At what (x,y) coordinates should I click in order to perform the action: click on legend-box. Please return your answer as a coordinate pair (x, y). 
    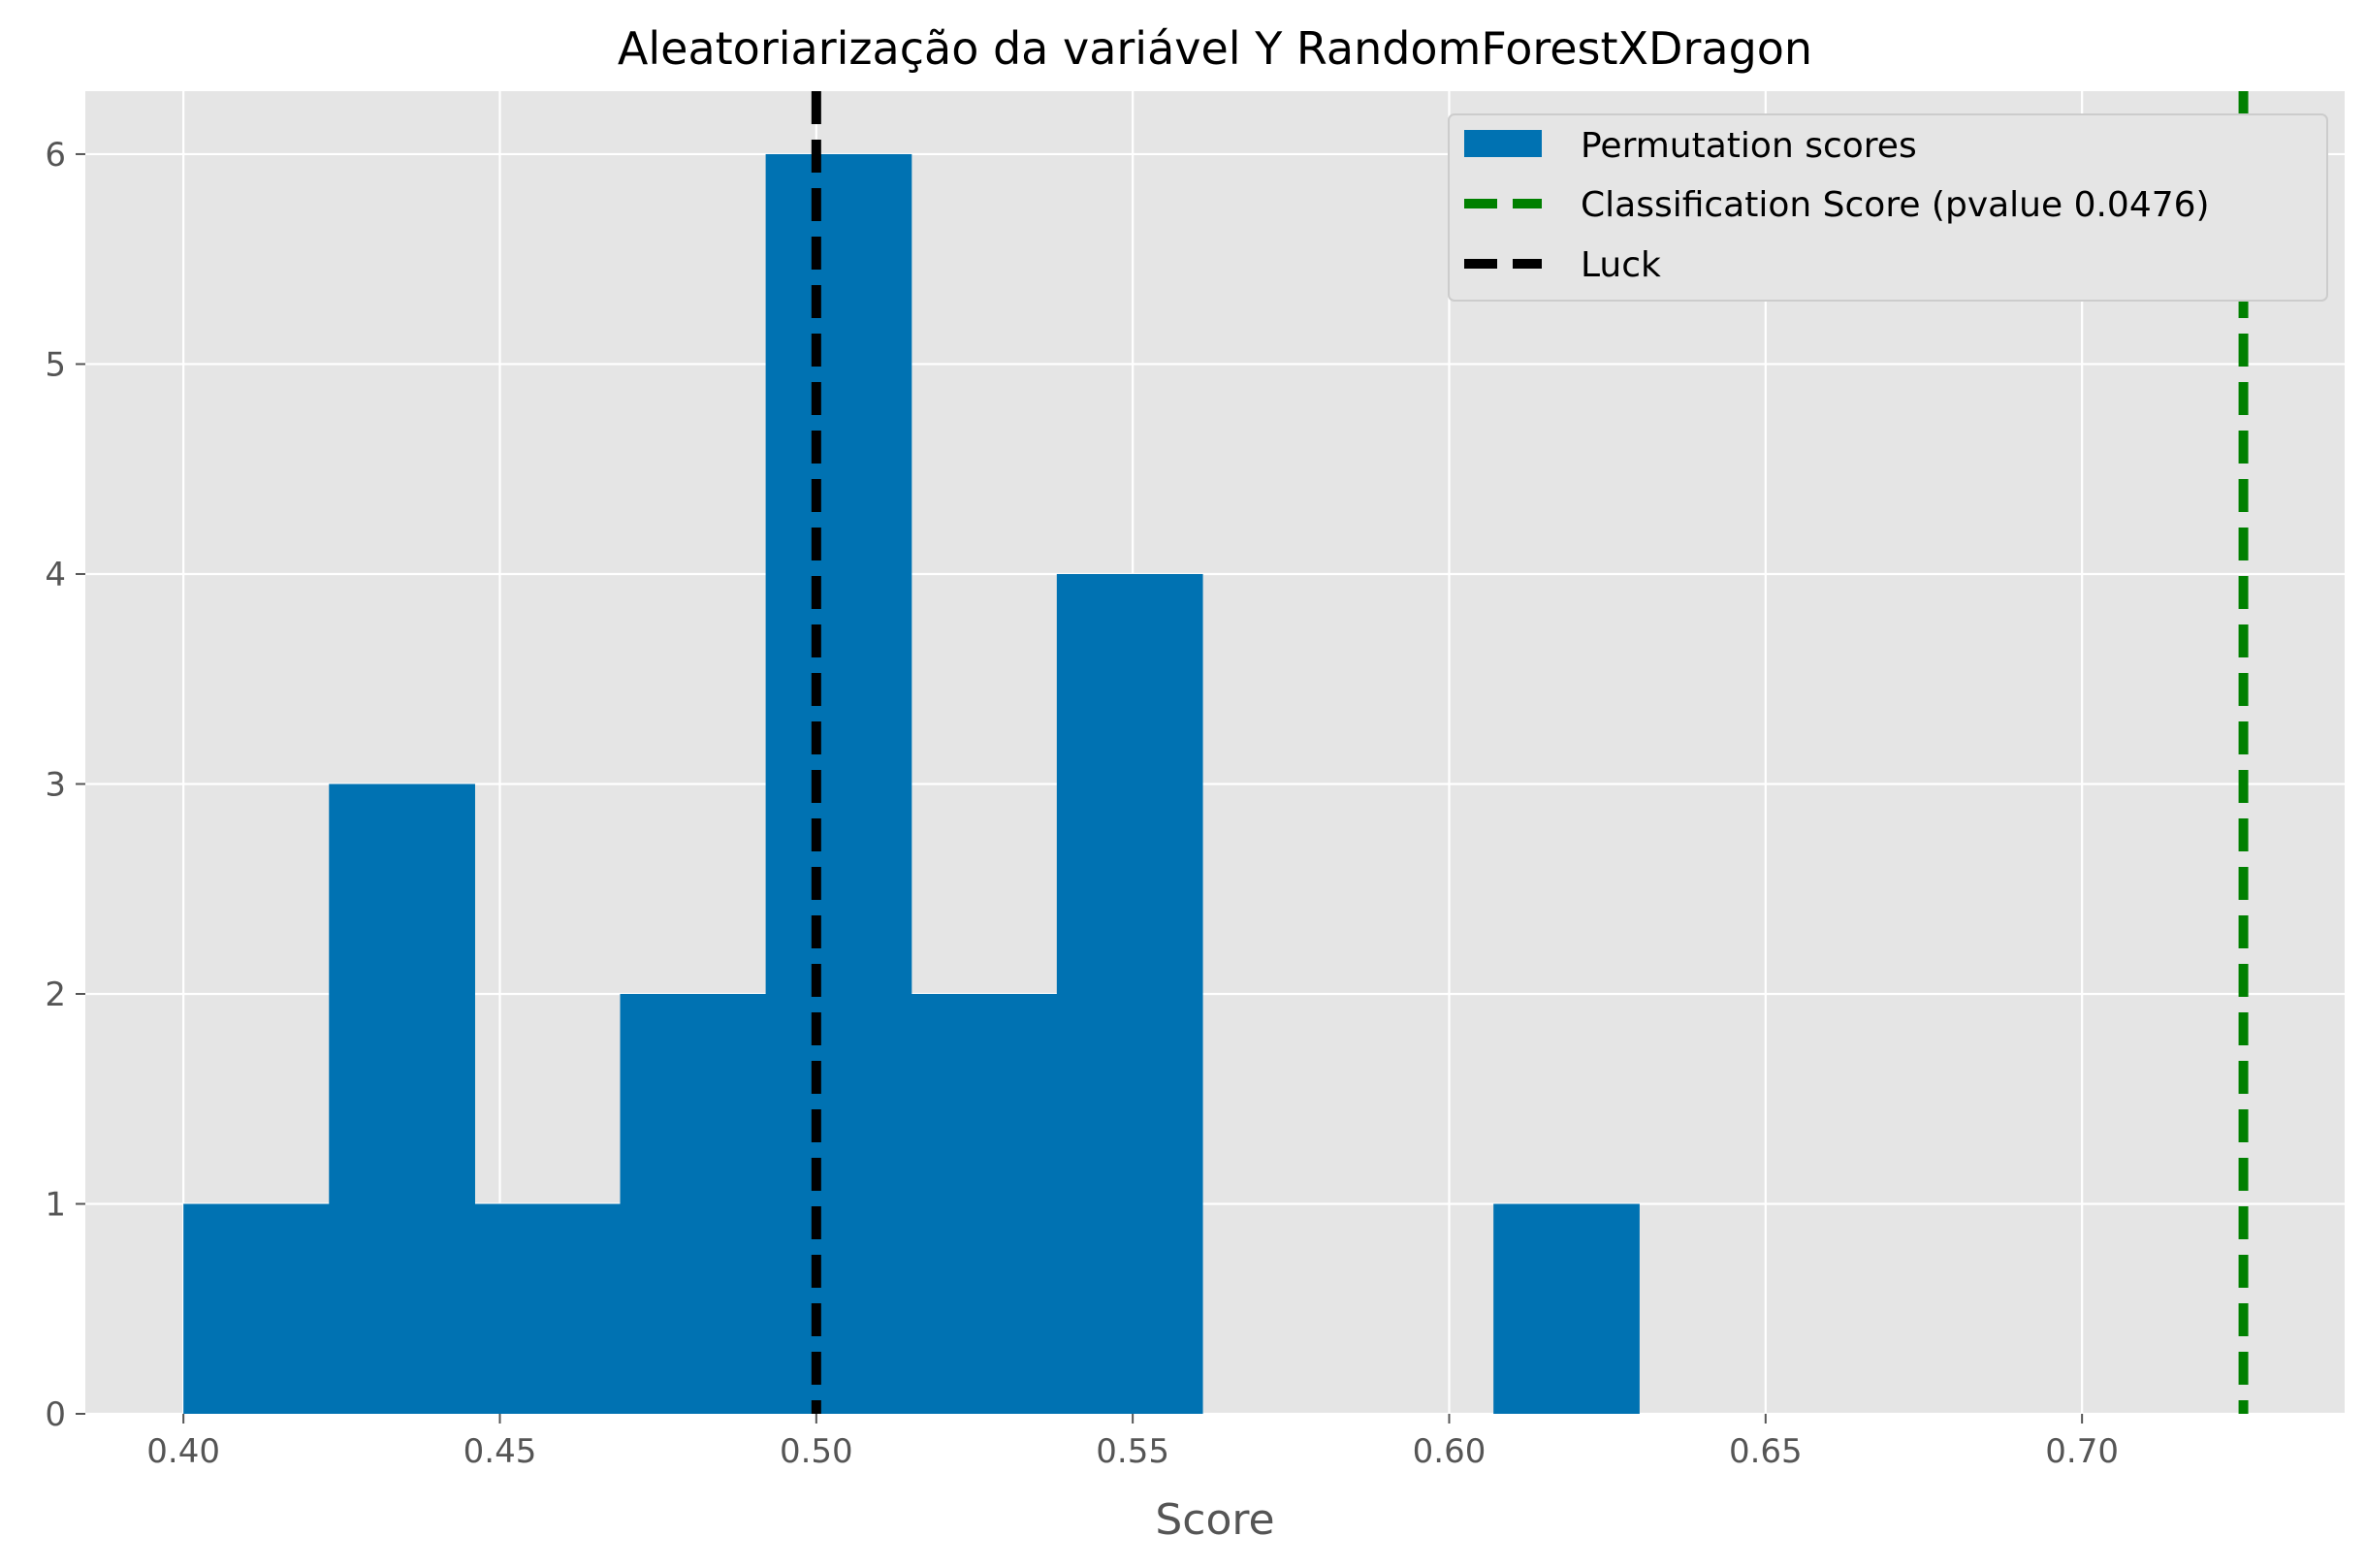
    Looking at the image, I should click on (1888, 207).